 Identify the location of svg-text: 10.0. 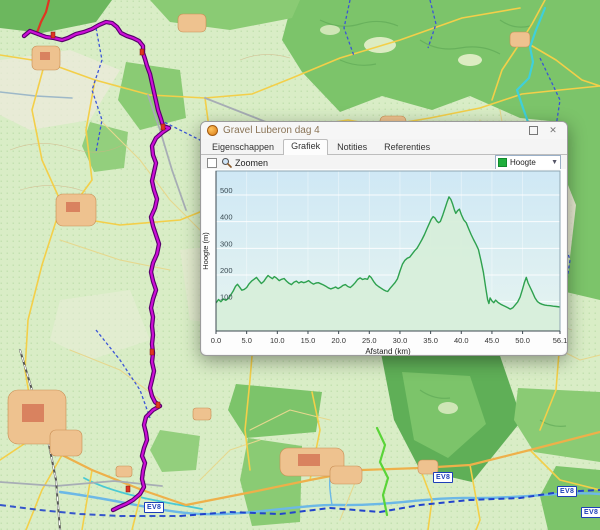
(277, 340).